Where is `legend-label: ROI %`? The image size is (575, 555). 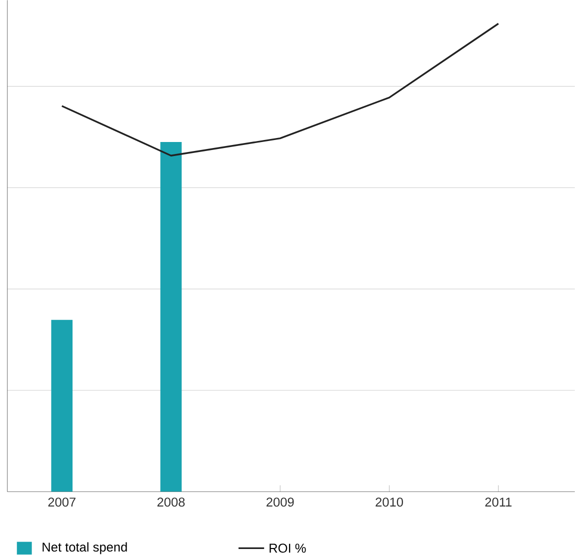
legend-label: ROI % is located at coordinates (288, 548).